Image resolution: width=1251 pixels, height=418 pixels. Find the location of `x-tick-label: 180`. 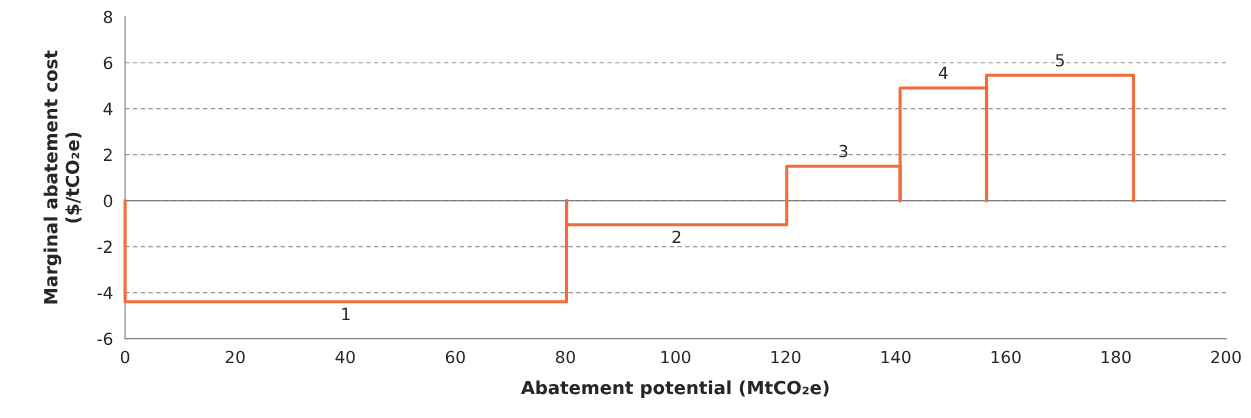

x-tick-label: 180 is located at coordinates (1116, 357).